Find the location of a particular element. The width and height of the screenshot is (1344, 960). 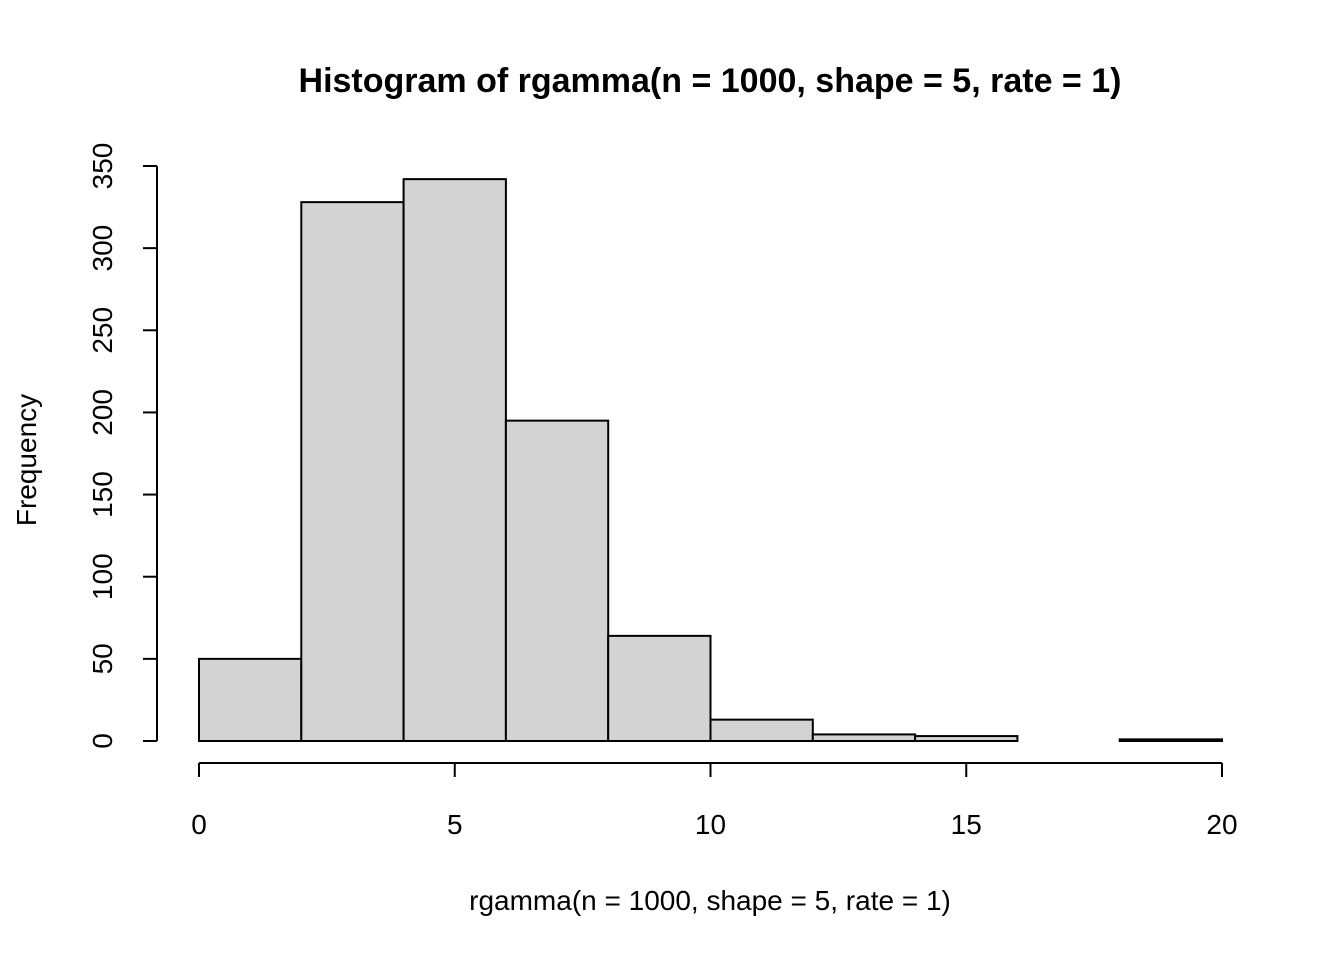

x-tick-label-20: 20 is located at coordinates (1221, 824).